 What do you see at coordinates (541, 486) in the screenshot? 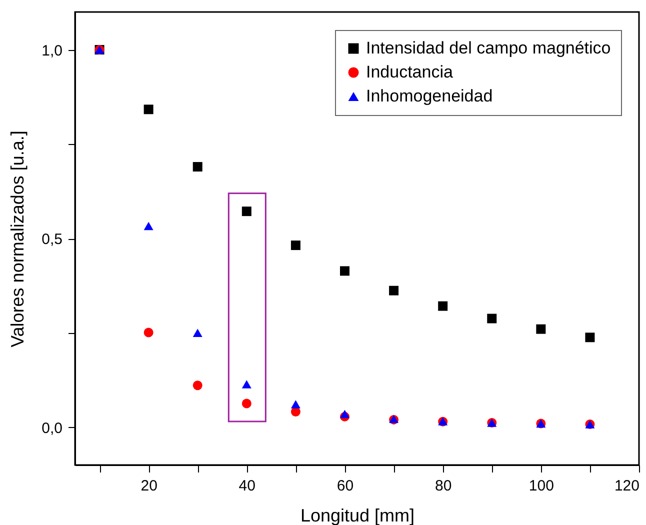
I see `x-tick-label: 100` at bounding box center [541, 486].